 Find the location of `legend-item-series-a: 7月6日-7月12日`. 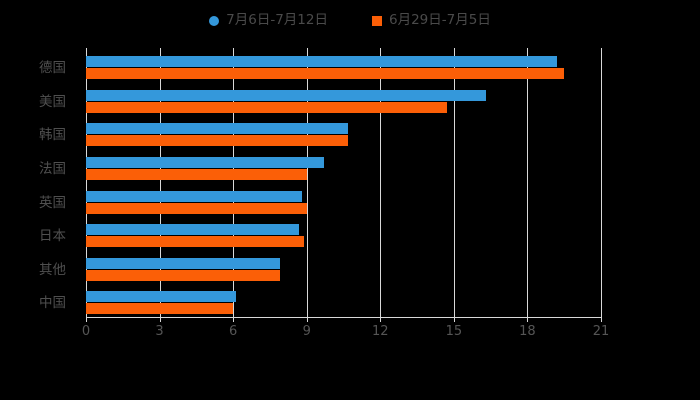

legend-item-series-a: 7月6日-7月12日 is located at coordinates (268, 21).